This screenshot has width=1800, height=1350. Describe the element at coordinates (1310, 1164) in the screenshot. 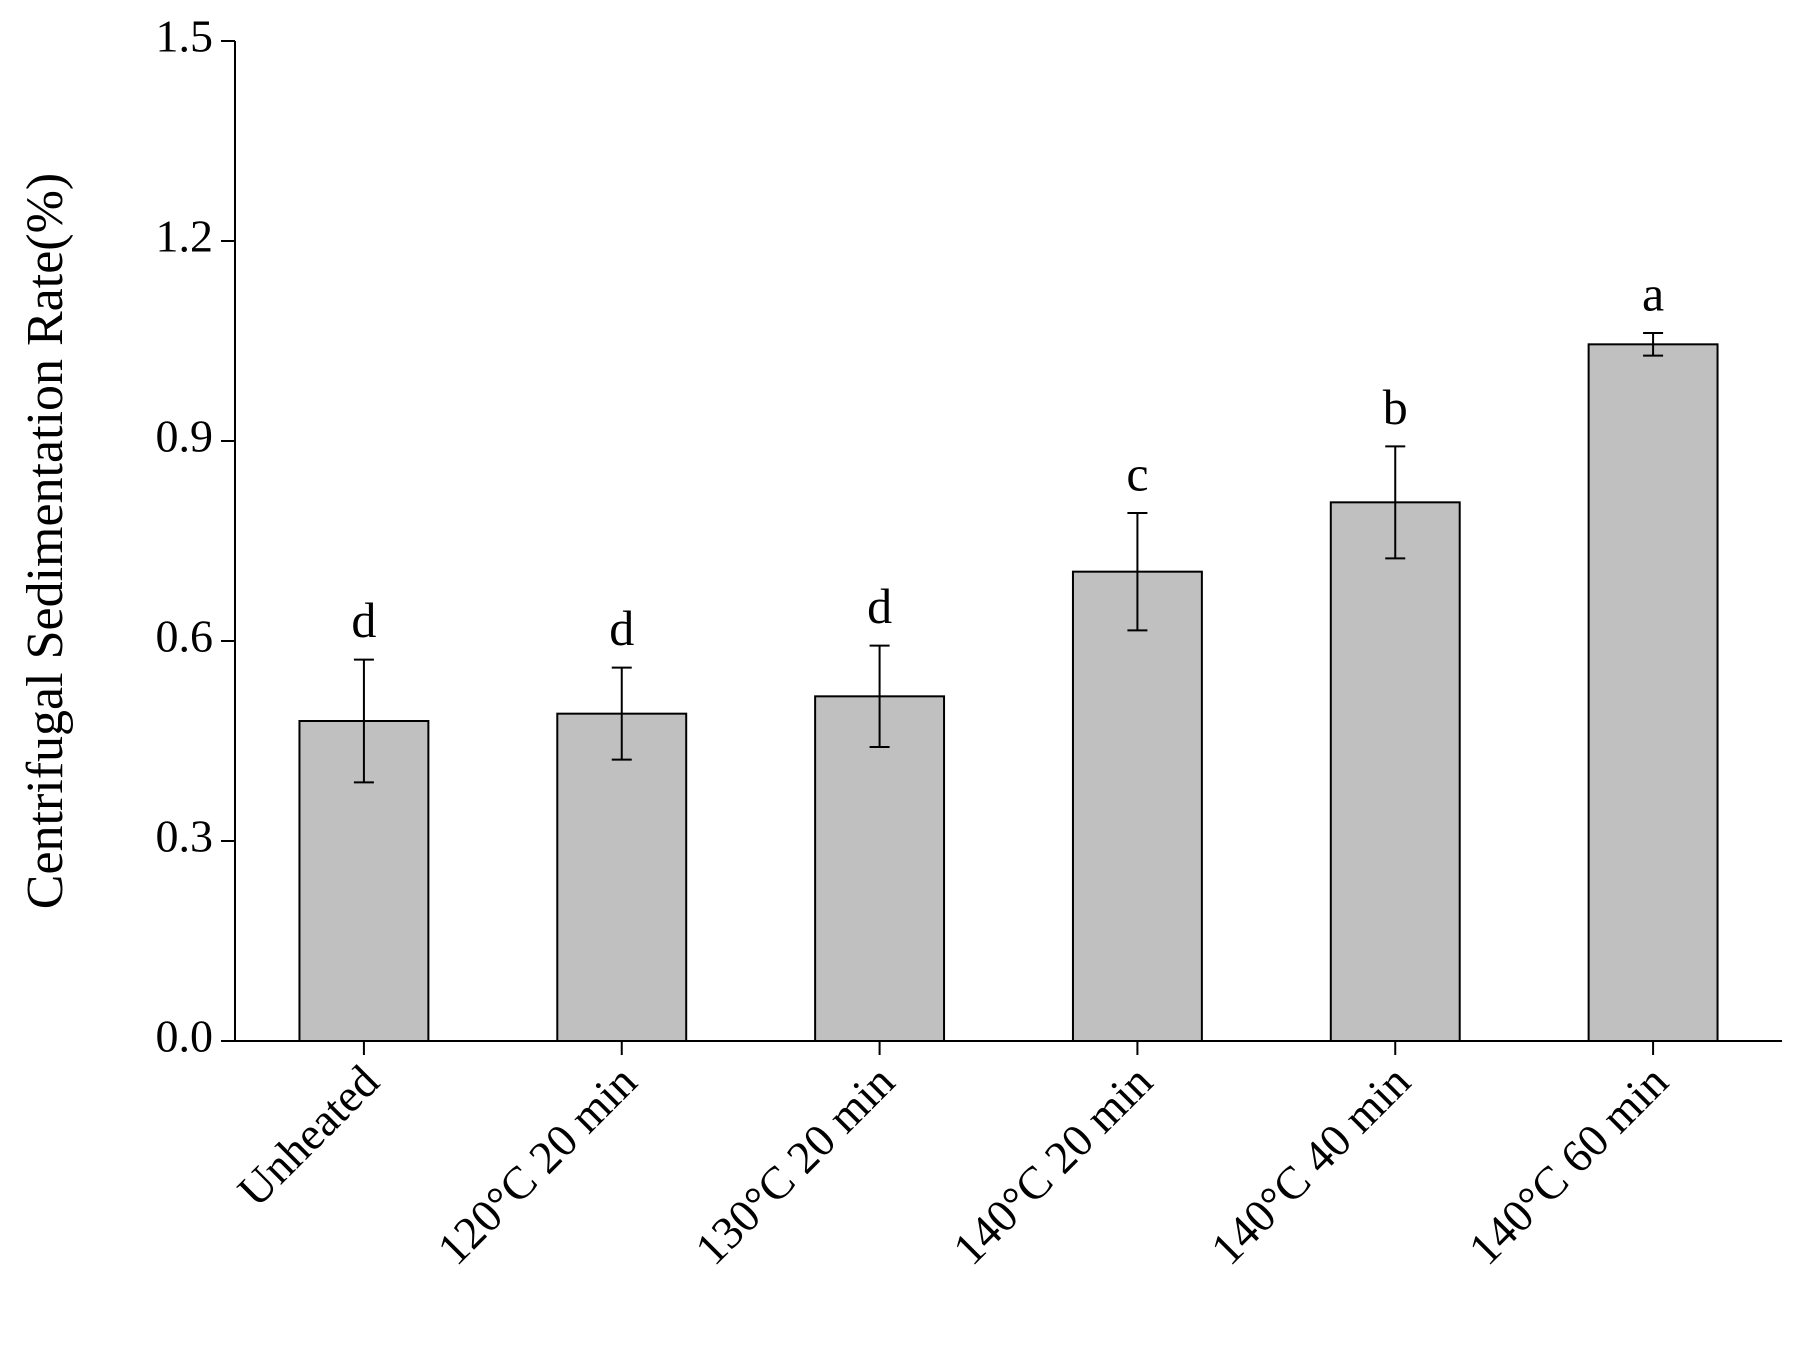

I see `x-tick-label: 140°C 40 min` at that location.